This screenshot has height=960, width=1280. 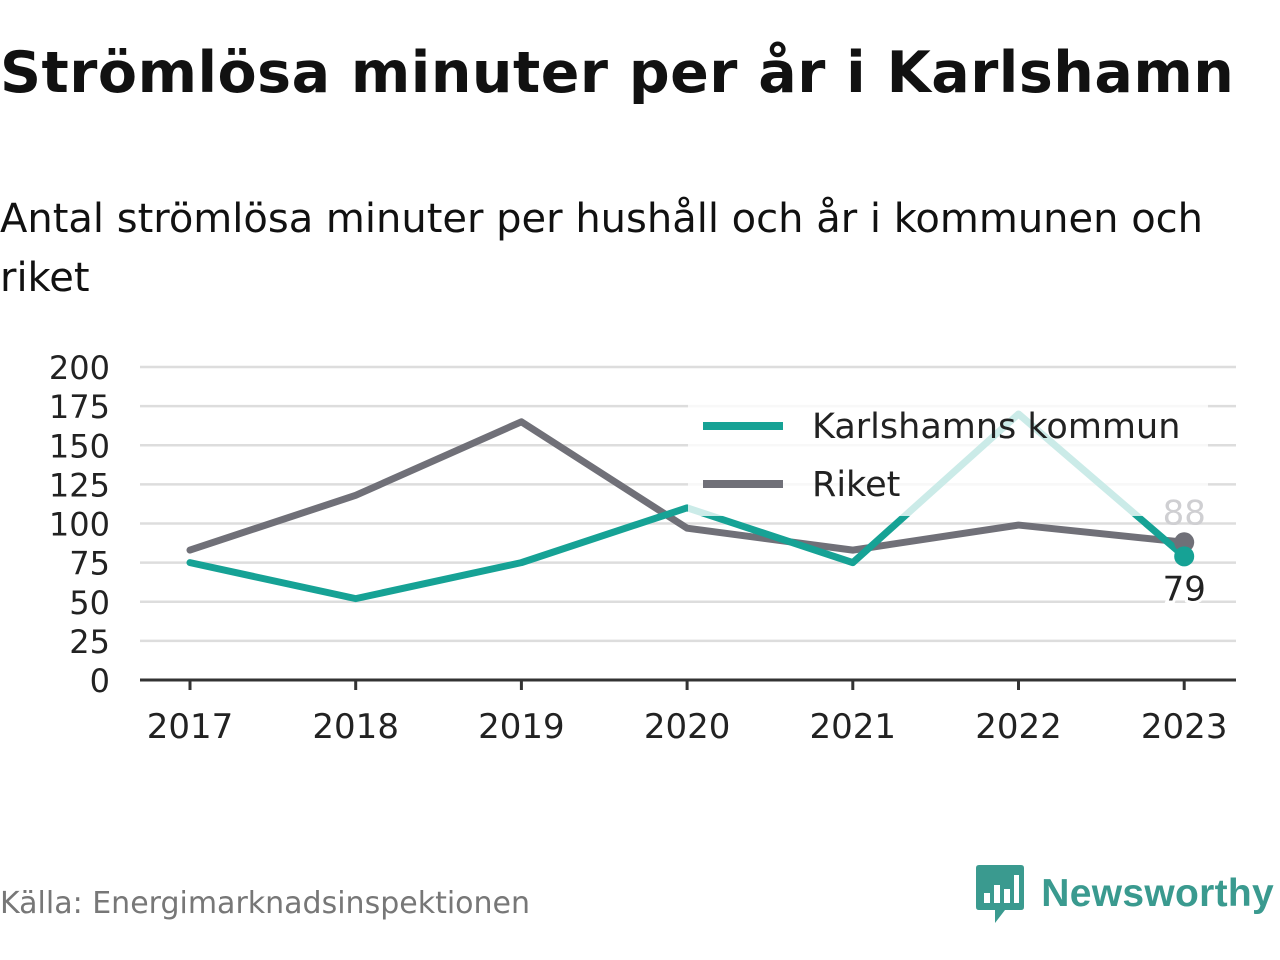 What do you see at coordinates (1184, 727) in the screenshot?
I see `x-tick-label: 2023` at bounding box center [1184, 727].